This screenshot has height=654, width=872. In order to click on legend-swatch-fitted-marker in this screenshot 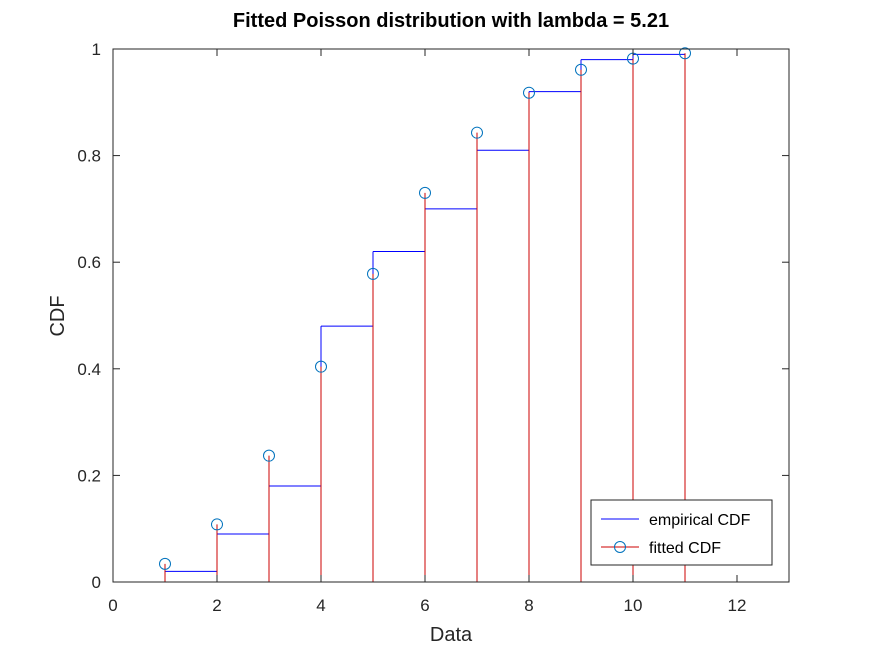, I will do `click(620, 547)`.